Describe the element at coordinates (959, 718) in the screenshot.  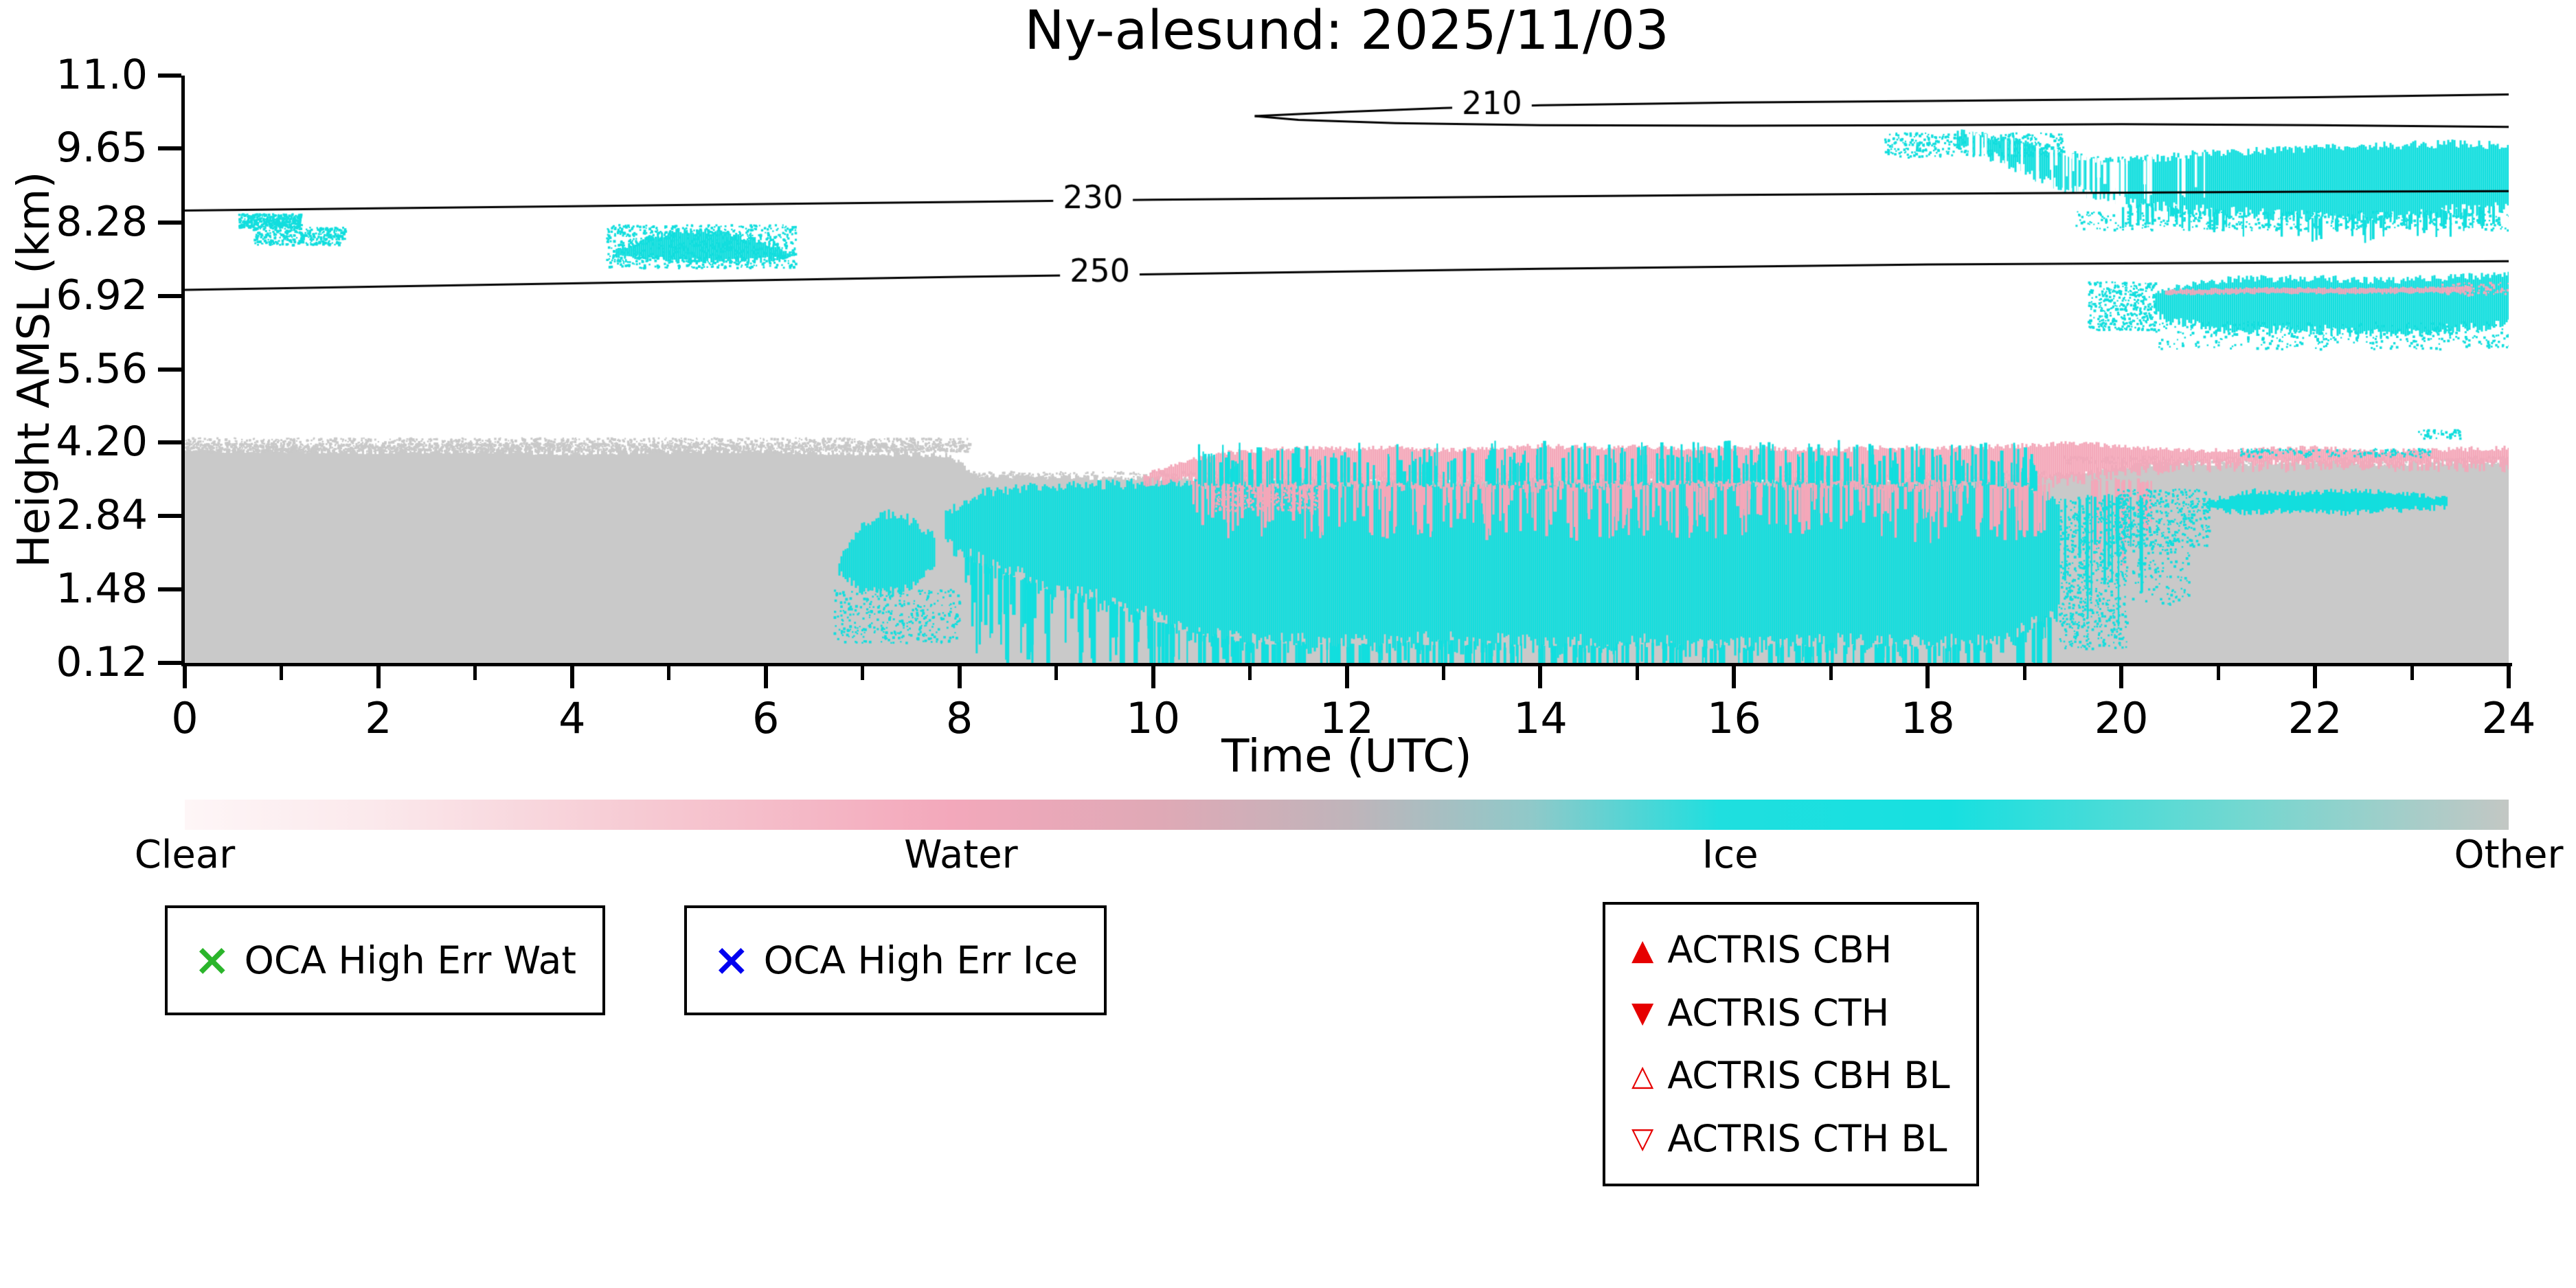
I see `x-tick-label: 8` at that location.